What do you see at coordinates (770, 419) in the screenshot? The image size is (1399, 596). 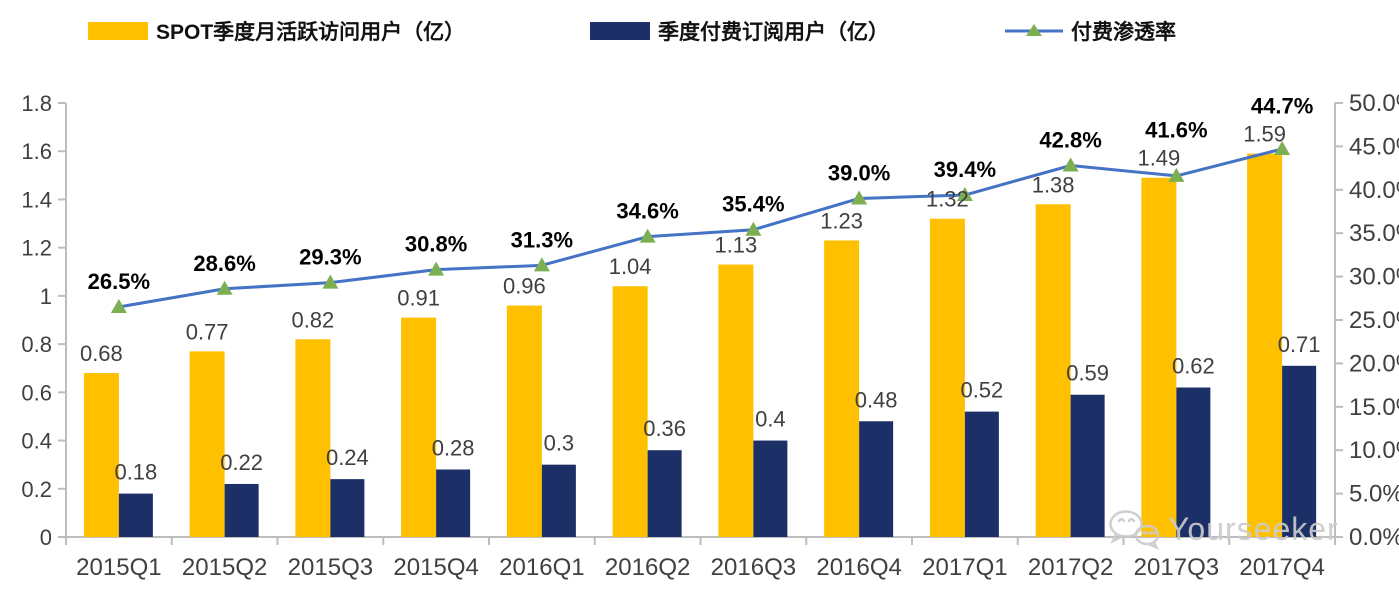 I see `bar-label-subscribers-2016Q3: 0.4` at bounding box center [770, 419].